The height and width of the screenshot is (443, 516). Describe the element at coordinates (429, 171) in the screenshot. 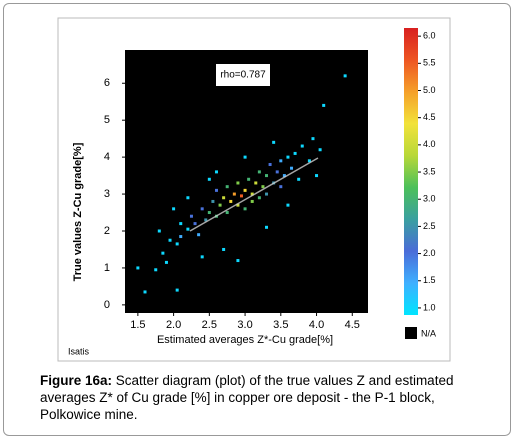

I see `colorbar-tick-label: 3.5` at that location.